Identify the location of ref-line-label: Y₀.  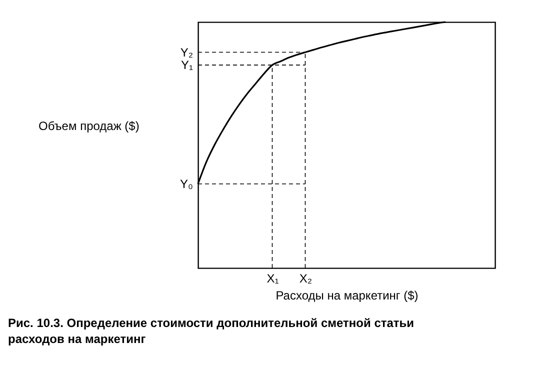
(187, 183).